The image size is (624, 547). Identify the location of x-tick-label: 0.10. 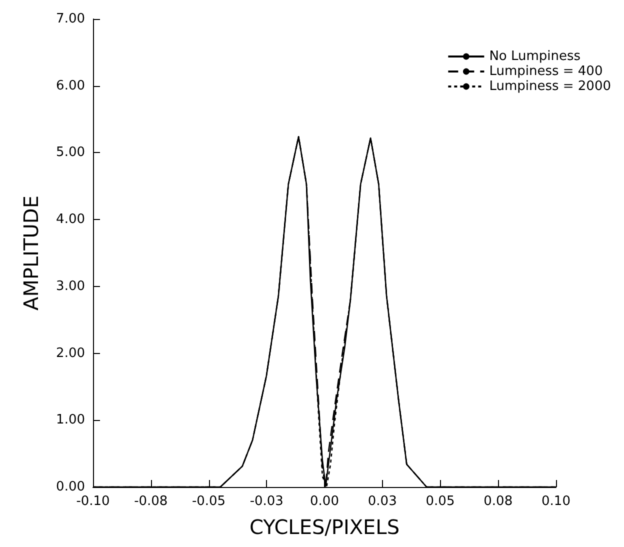
(556, 501).